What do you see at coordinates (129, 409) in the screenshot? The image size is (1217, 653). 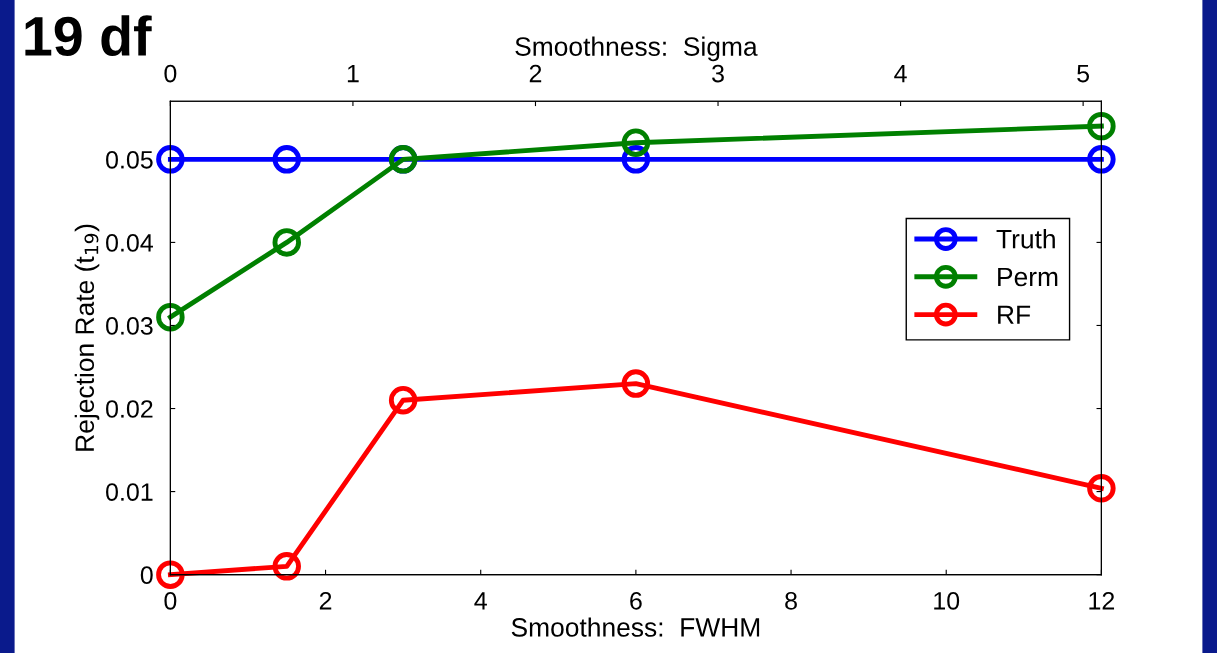 I see `y-tick-label: 0.02` at bounding box center [129, 409].